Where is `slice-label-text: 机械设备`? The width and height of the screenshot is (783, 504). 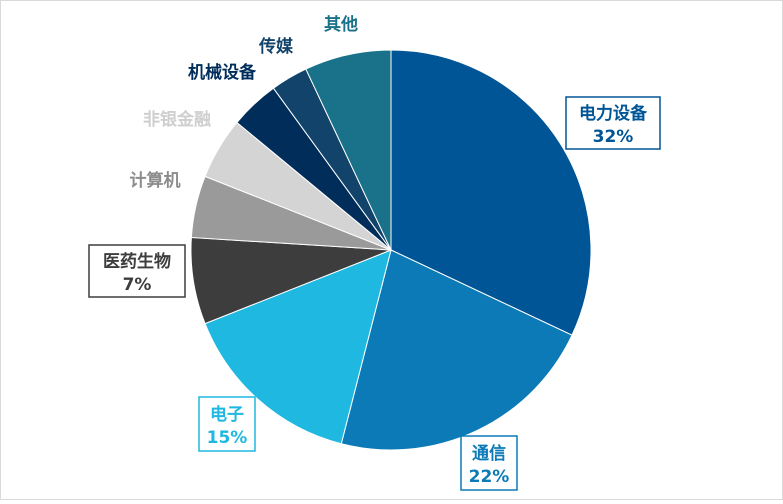
slice-label-text: 机械设备 is located at coordinates (222, 72).